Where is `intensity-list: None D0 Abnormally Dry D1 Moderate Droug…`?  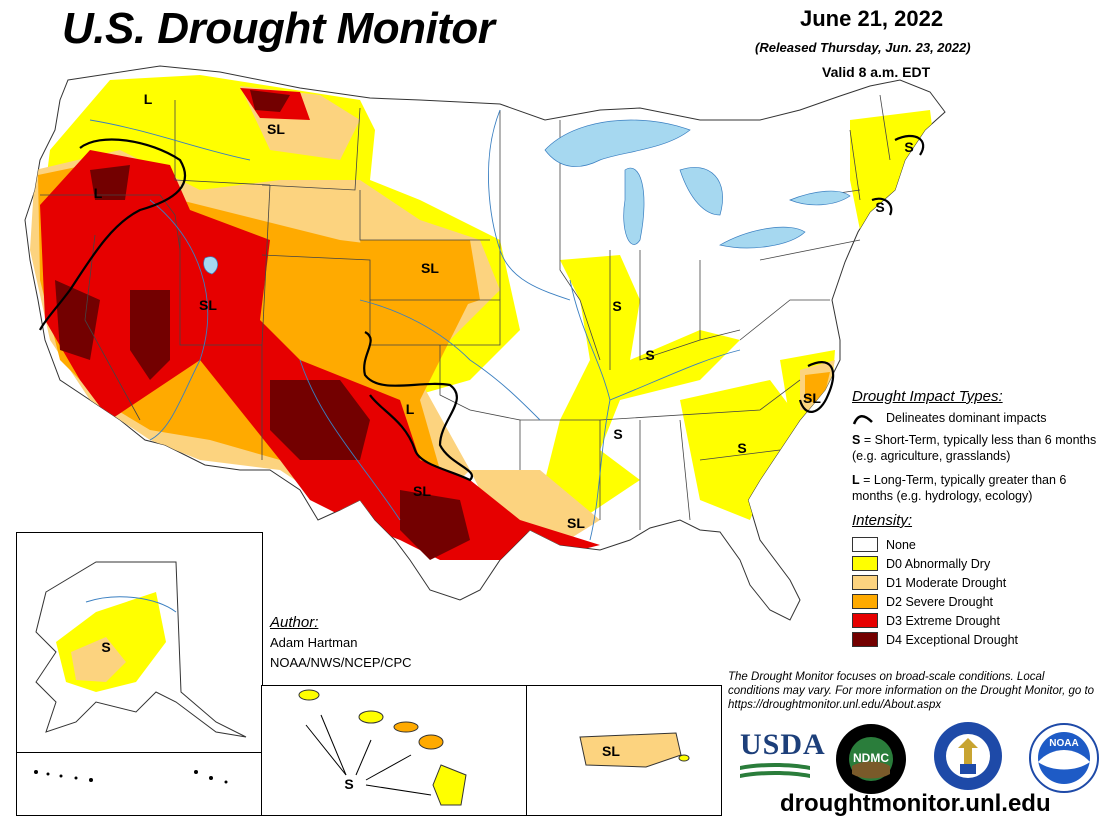 intensity-list: None D0 Abnormally Dry D1 Moderate Droug… is located at coordinates (977, 592).